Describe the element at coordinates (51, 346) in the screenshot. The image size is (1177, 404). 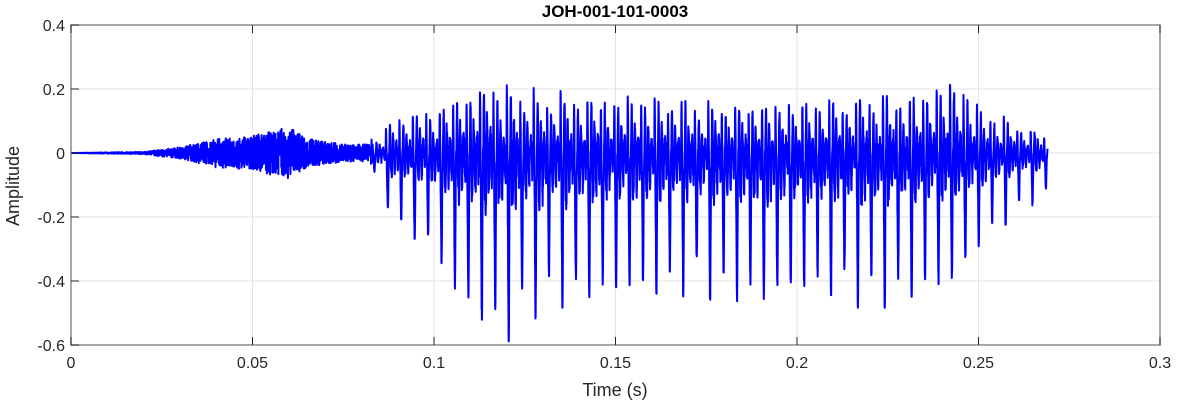
I see `y-tick-label: -0.6` at that location.